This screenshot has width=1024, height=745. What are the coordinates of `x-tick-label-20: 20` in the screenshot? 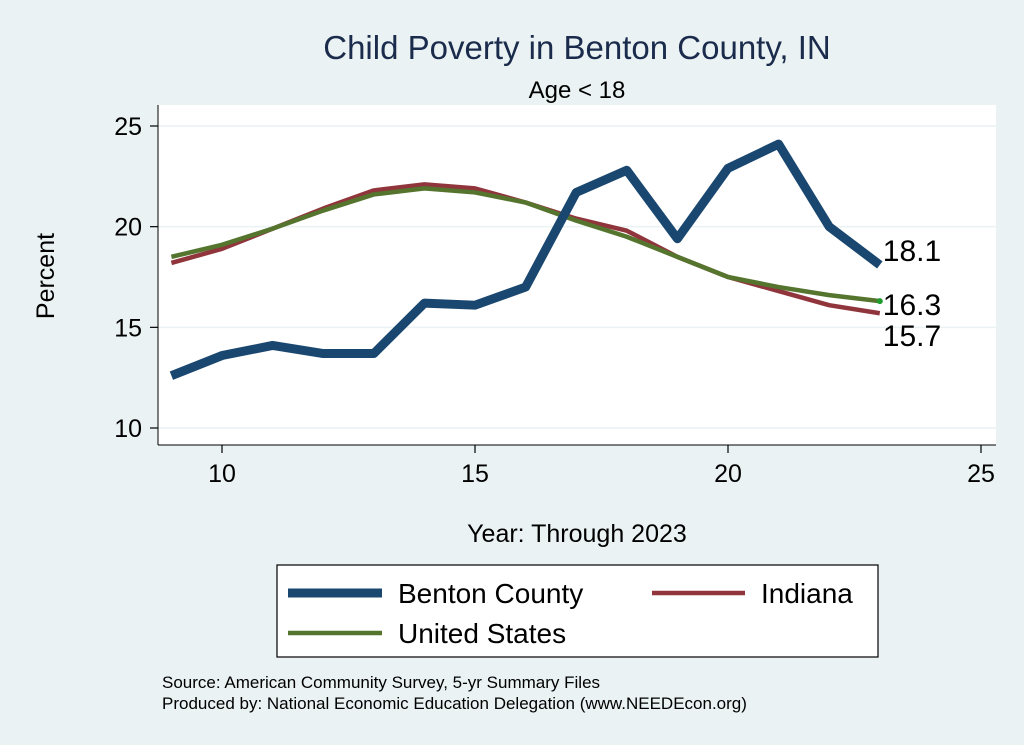 It's located at (728, 474).